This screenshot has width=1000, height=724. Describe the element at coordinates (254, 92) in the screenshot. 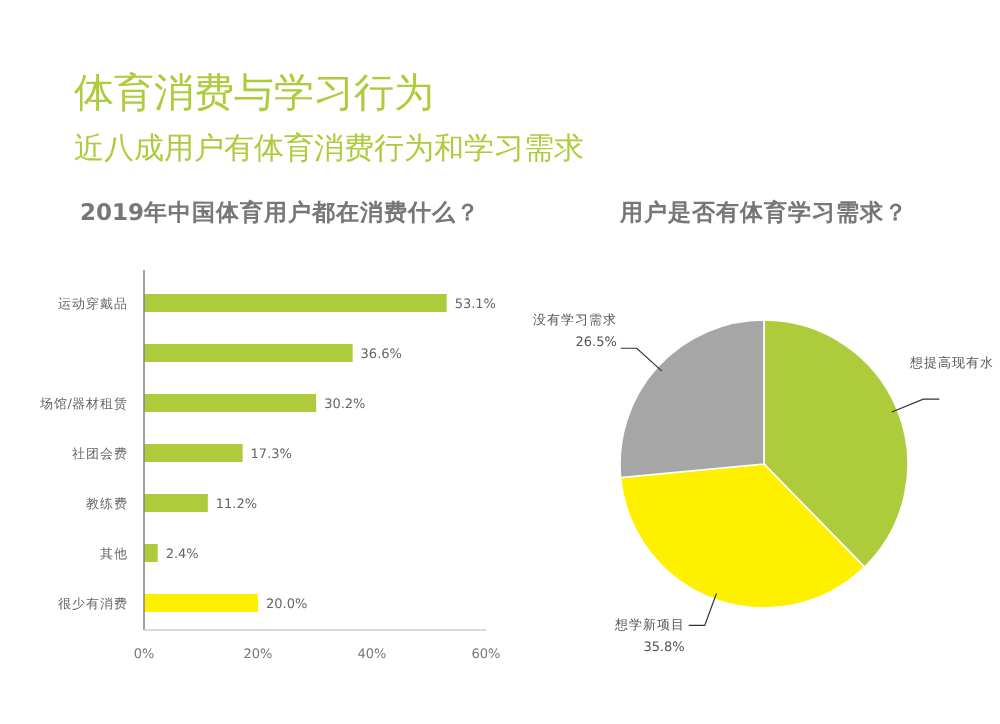

I see `text: 体育消费与学习行为` at that location.